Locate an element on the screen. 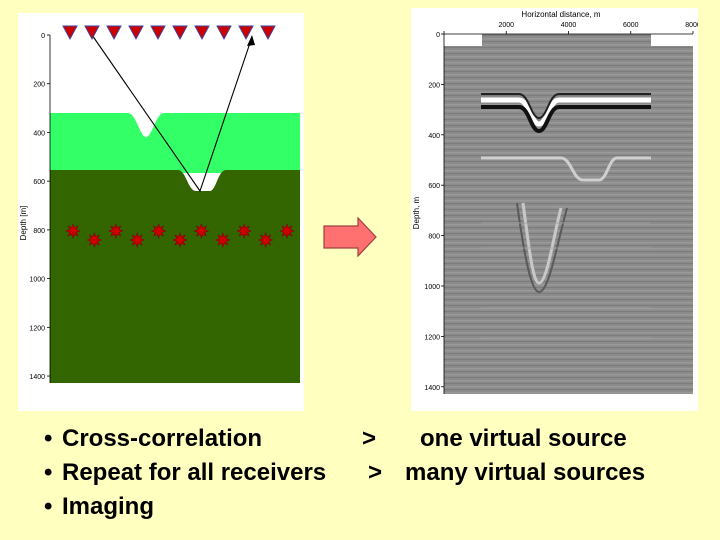 The height and width of the screenshot is (540, 720). reflector-main is located at coordinates (566, 112).